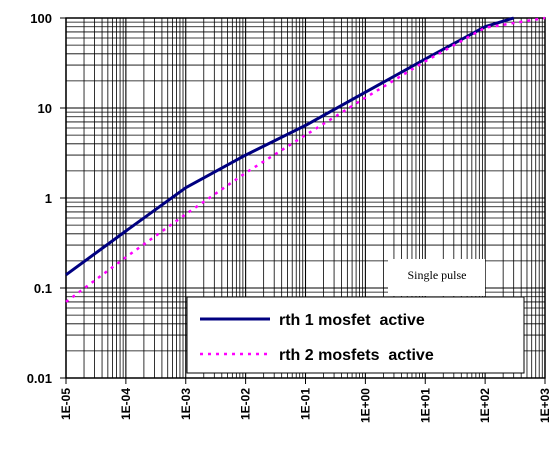  Describe the element at coordinates (66, 404) in the screenshot. I see `x-tick-label: 1E-05` at that location.